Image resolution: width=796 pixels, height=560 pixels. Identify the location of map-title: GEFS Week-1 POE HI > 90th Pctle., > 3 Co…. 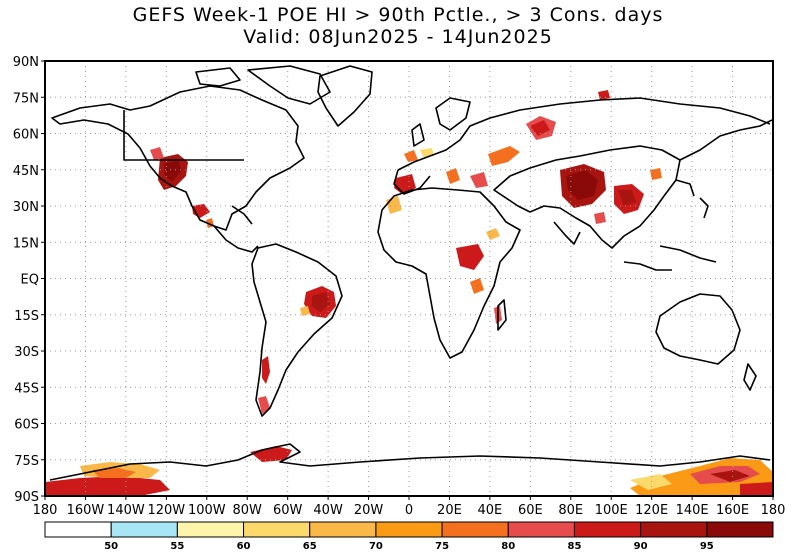
(398, 26).